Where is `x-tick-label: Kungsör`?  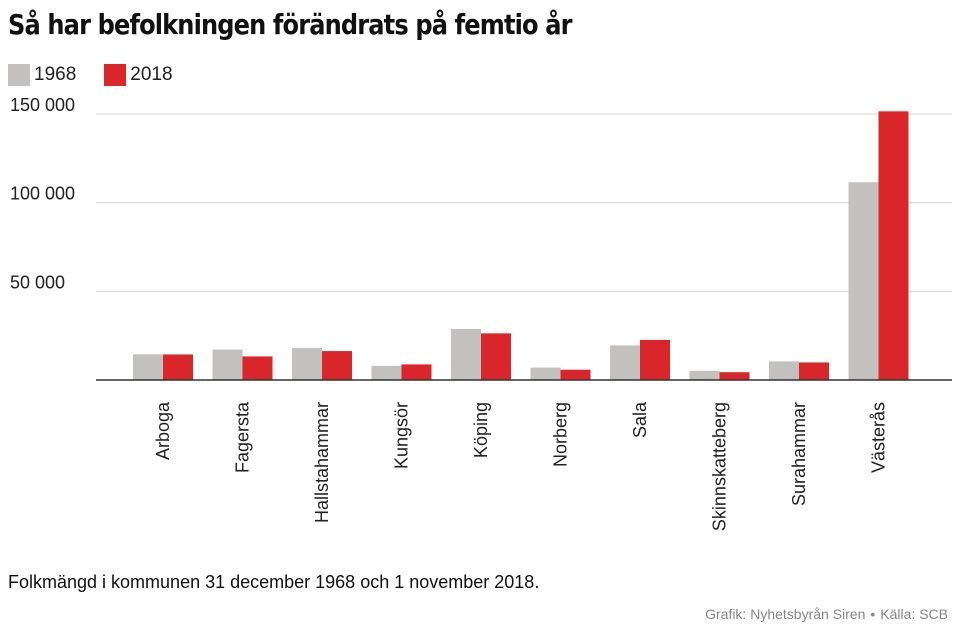
x-tick-label: Kungsör is located at coordinates (402, 435).